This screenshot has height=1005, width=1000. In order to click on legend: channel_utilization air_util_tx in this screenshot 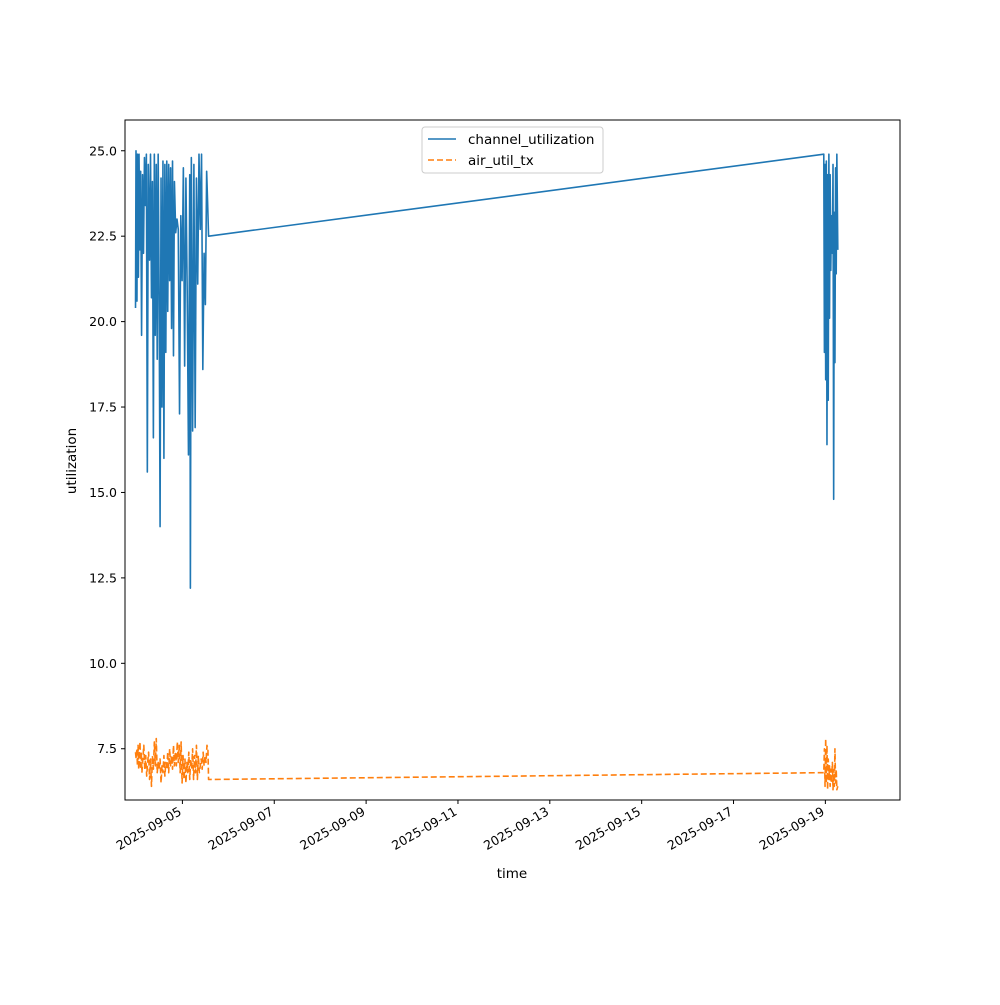, I will do `click(512, 150)`.